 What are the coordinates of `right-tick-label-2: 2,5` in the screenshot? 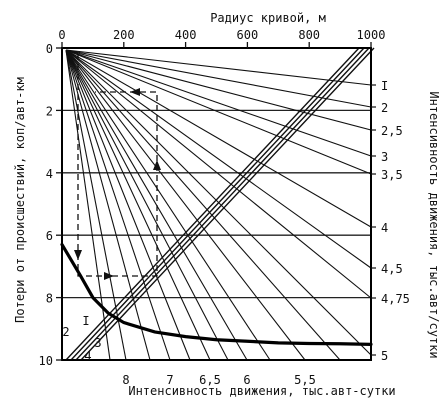 It's located at (392, 131).